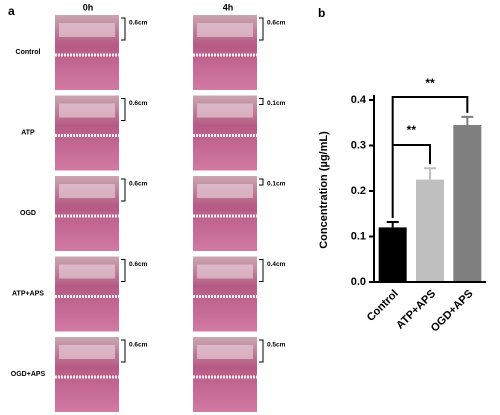  What do you see at coordinates (321, 13) in the screenshot?
I see `panel-label: b` at bounding box center [321, 13].